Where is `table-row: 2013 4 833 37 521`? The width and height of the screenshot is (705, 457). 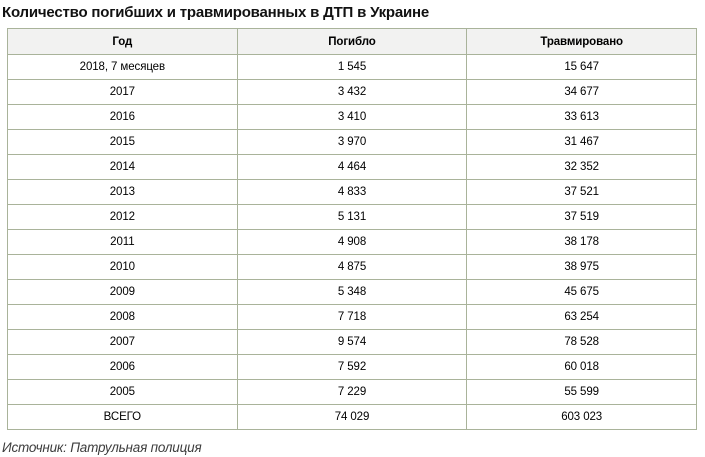 table-row: 2013 4 833 37 521 is located at coordinates (352, 192).